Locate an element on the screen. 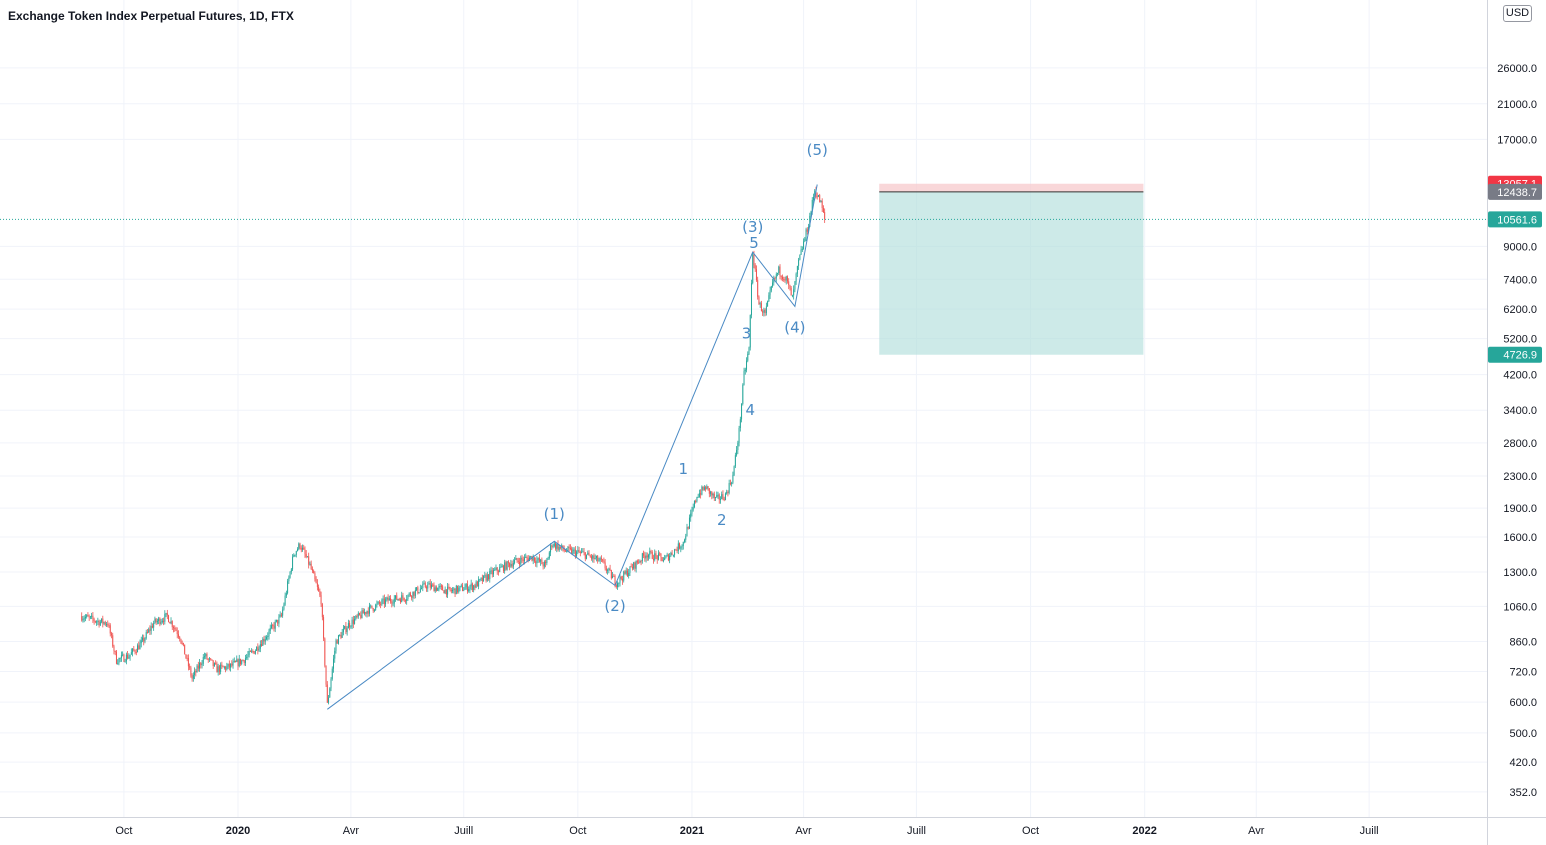 The height and width of the screenshot is (845, 1546). price-tick-label: 1060.0 is located at coordinates (1520, 607).